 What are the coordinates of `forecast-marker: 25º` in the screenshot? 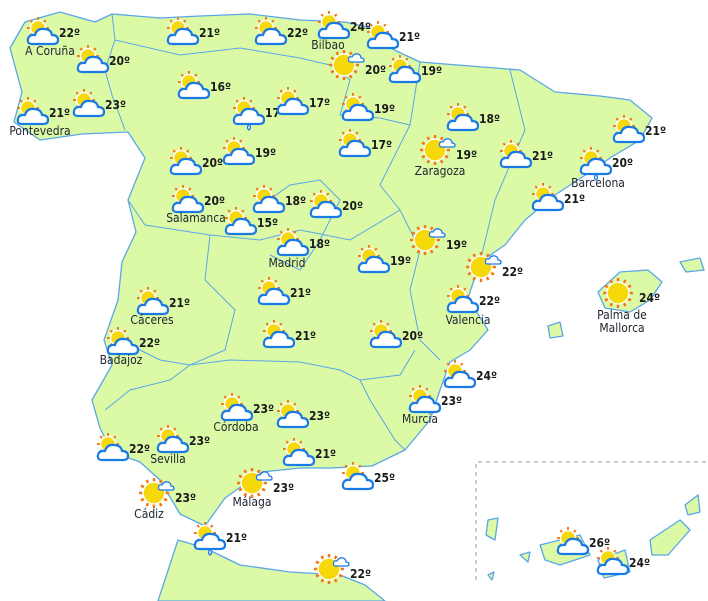 It's located at (368, 476).